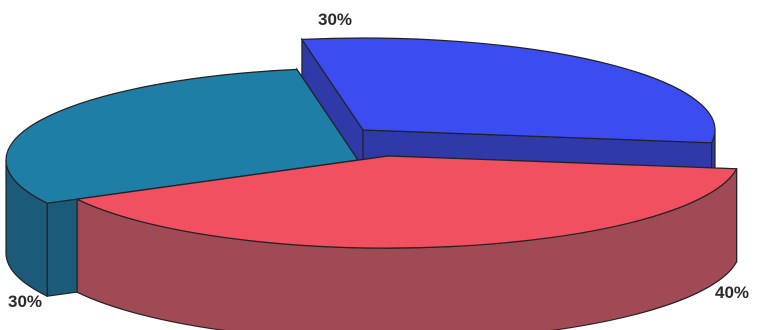  What do you see at coordinates (732, 292) in the screenshot?
I see `slice-label-right: 40%` at bounding box center [732, 292].